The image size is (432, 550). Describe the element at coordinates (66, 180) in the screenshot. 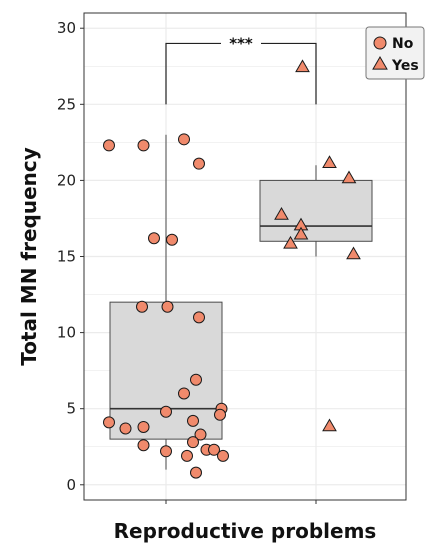

I see `y-tick-label: 20` at that location.